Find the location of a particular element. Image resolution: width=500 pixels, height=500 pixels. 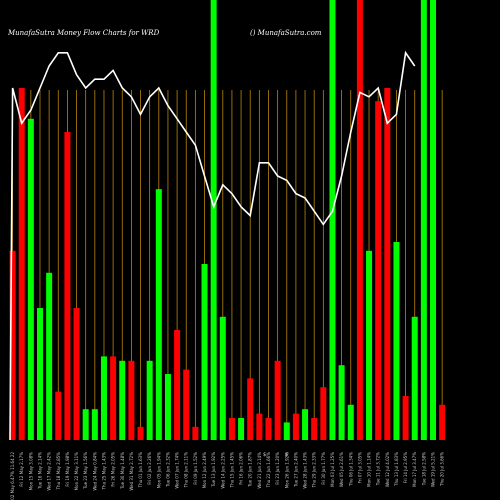

x-tick-label: Tue 11 Jul 3.72% is located at coordinates (378, 469).